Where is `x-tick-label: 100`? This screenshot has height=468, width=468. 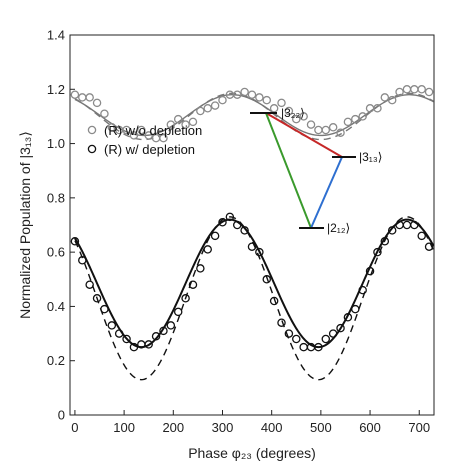
x-tick-label: 100 is located at coordinates (124, 427).